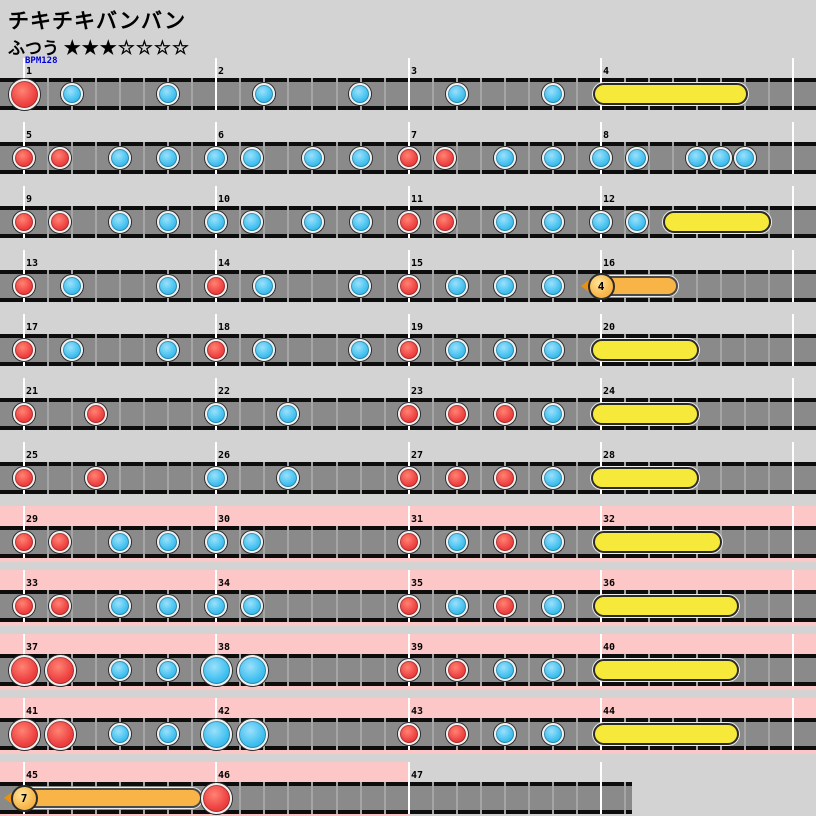  What do you see at coordinates (224, 583) in the screenshot?
I see `measure-number: 34` at bounding box center [224, 583].